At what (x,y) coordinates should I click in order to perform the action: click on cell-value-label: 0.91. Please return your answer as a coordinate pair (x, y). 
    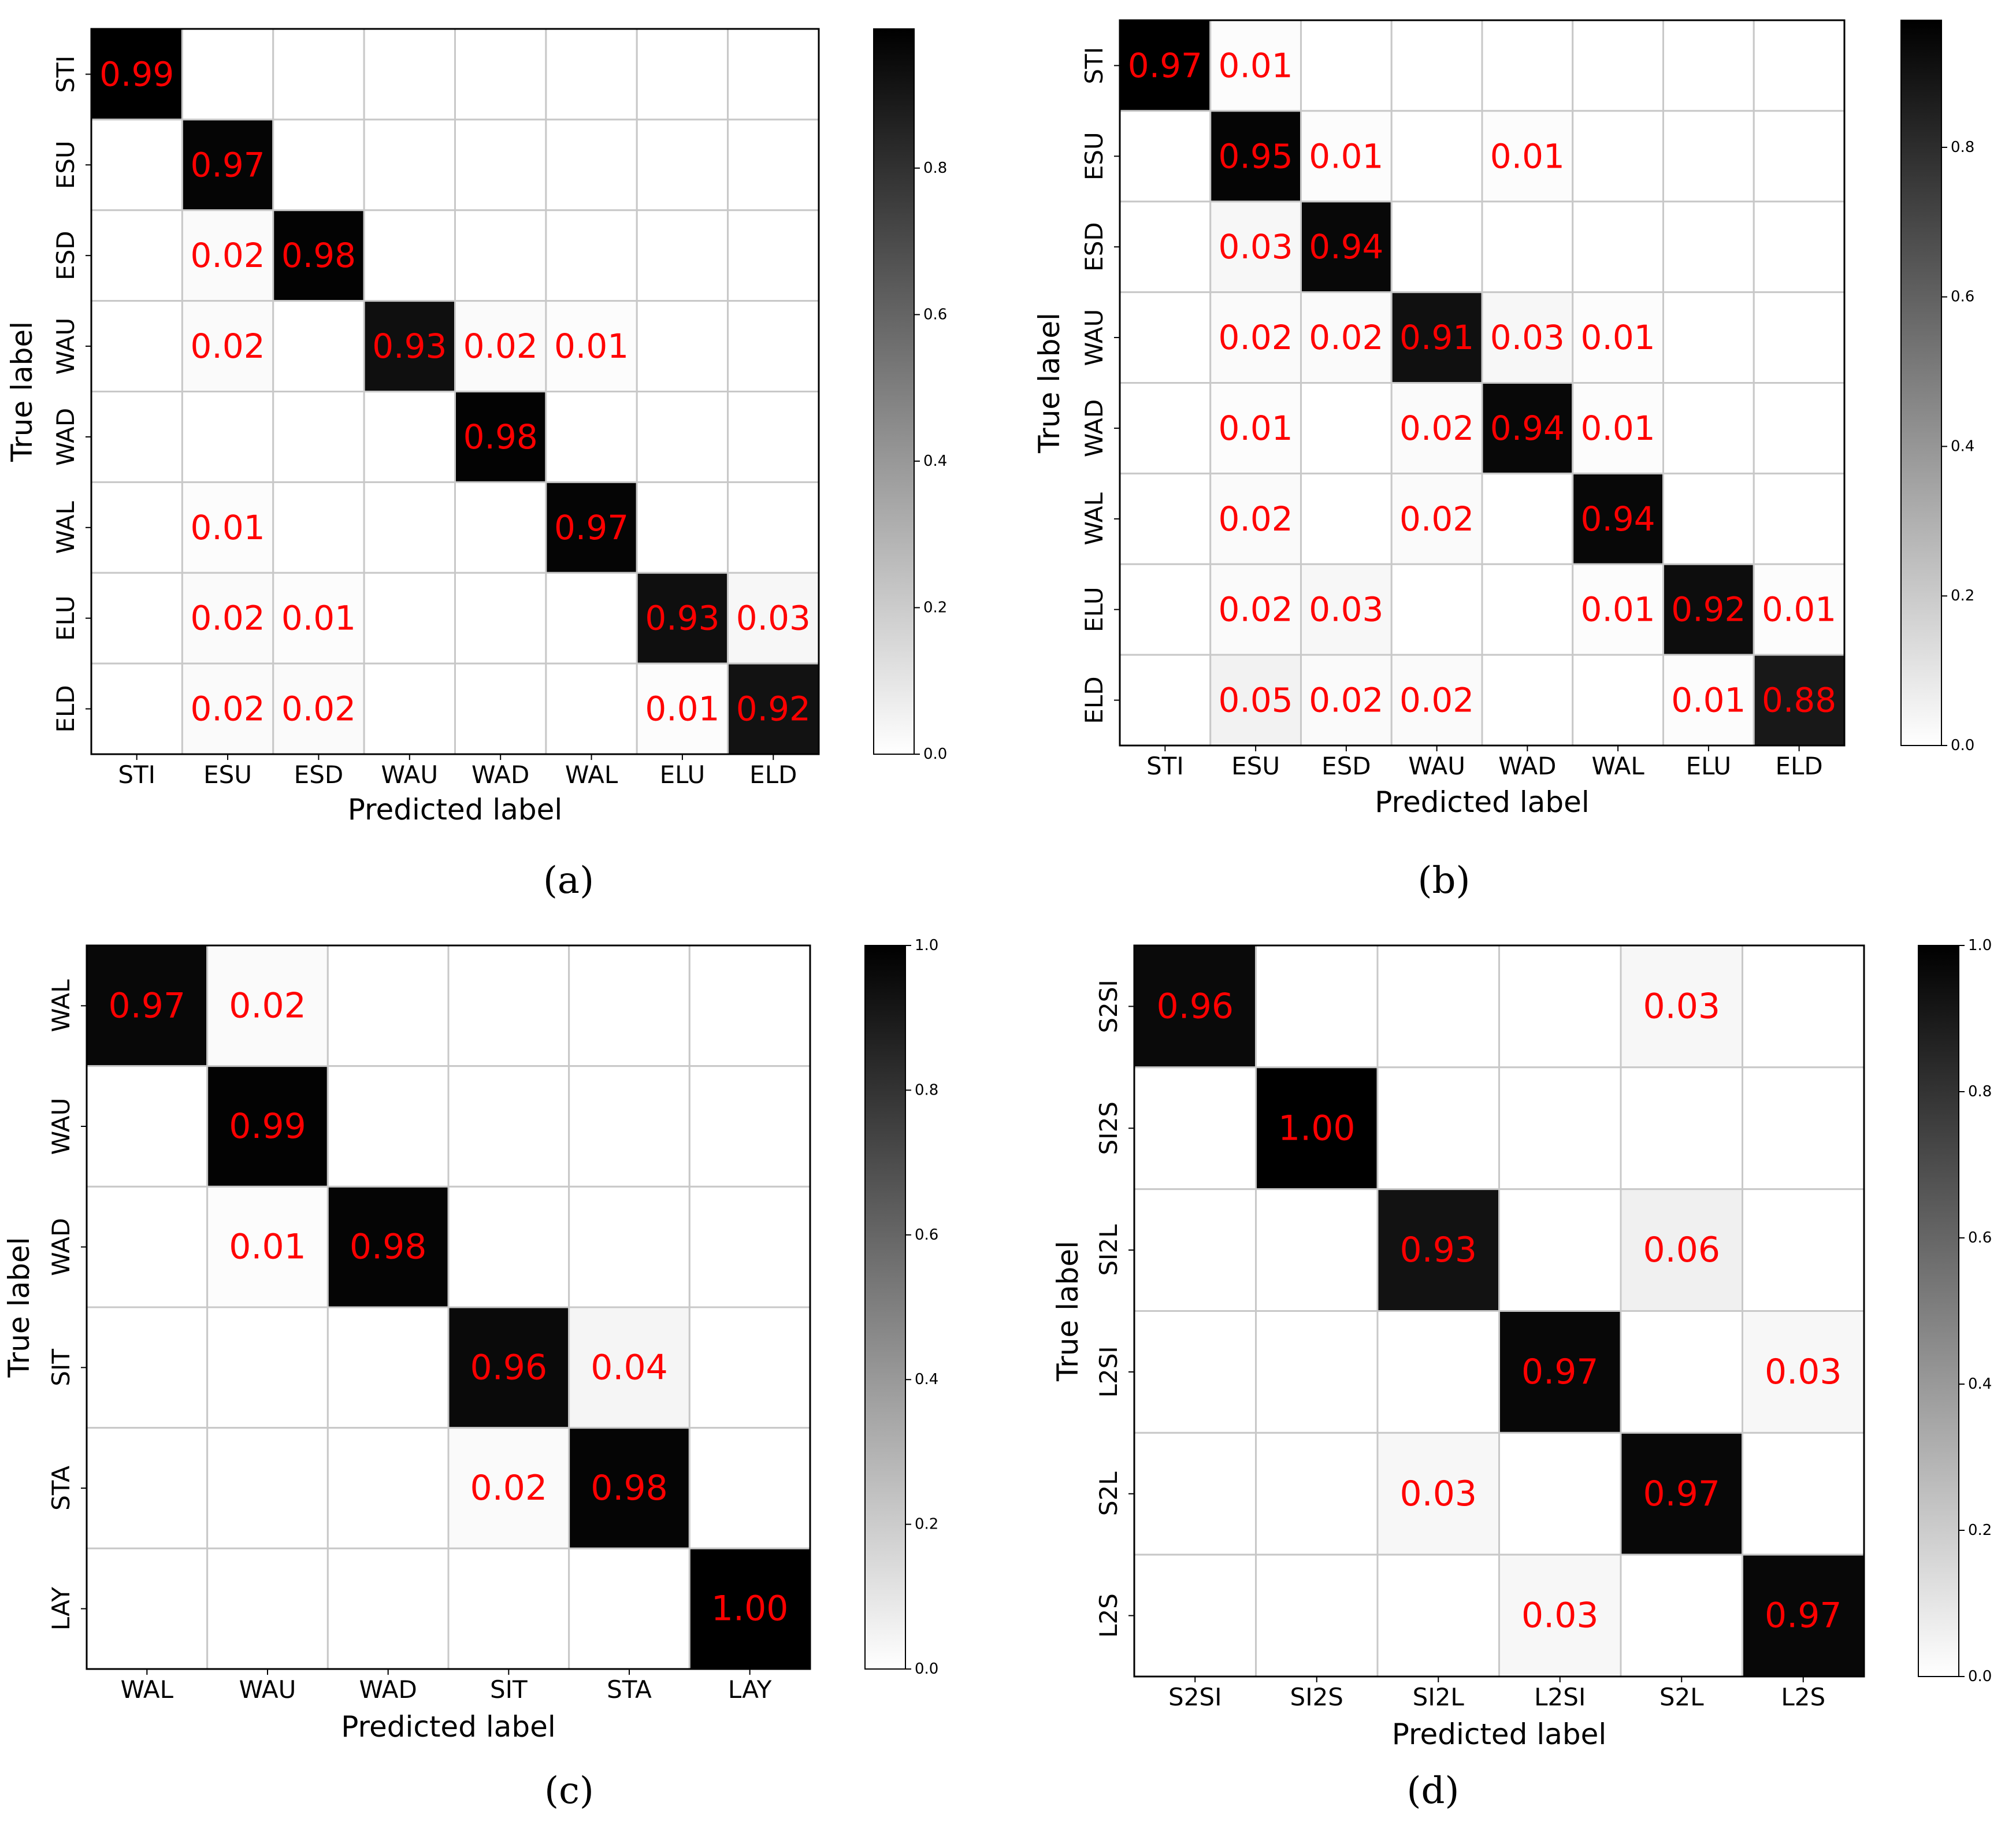
    Looking at the image, I should click on (1436, 337).